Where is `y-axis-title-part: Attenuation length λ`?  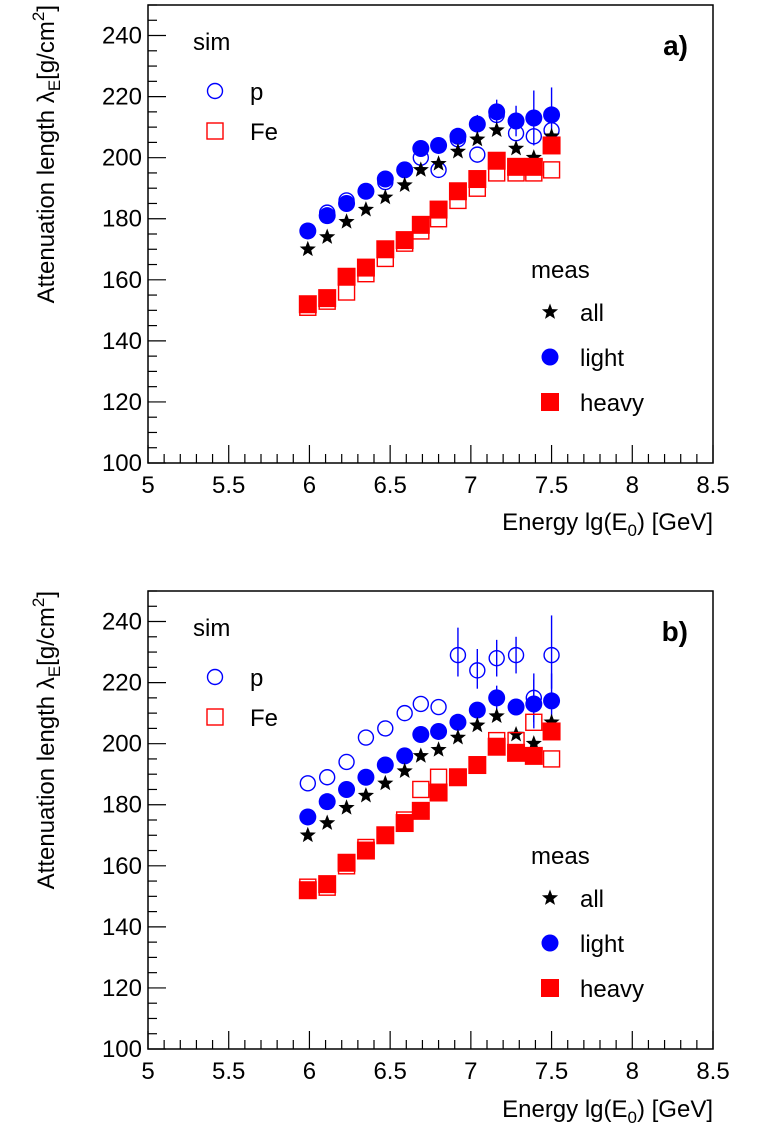
y-axis-title-part: Attenuation length λ is located at coordinates (46, 197).